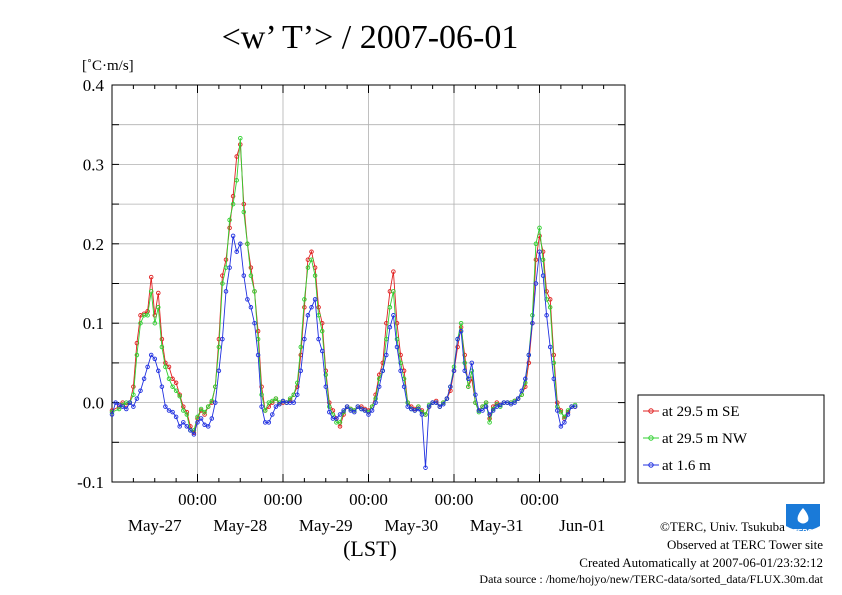 This screenshot has height=595, width=842. Describe the element at coordinates (90, 482) in the screenshot. I see `y-tick-label: -0.1` at that location.